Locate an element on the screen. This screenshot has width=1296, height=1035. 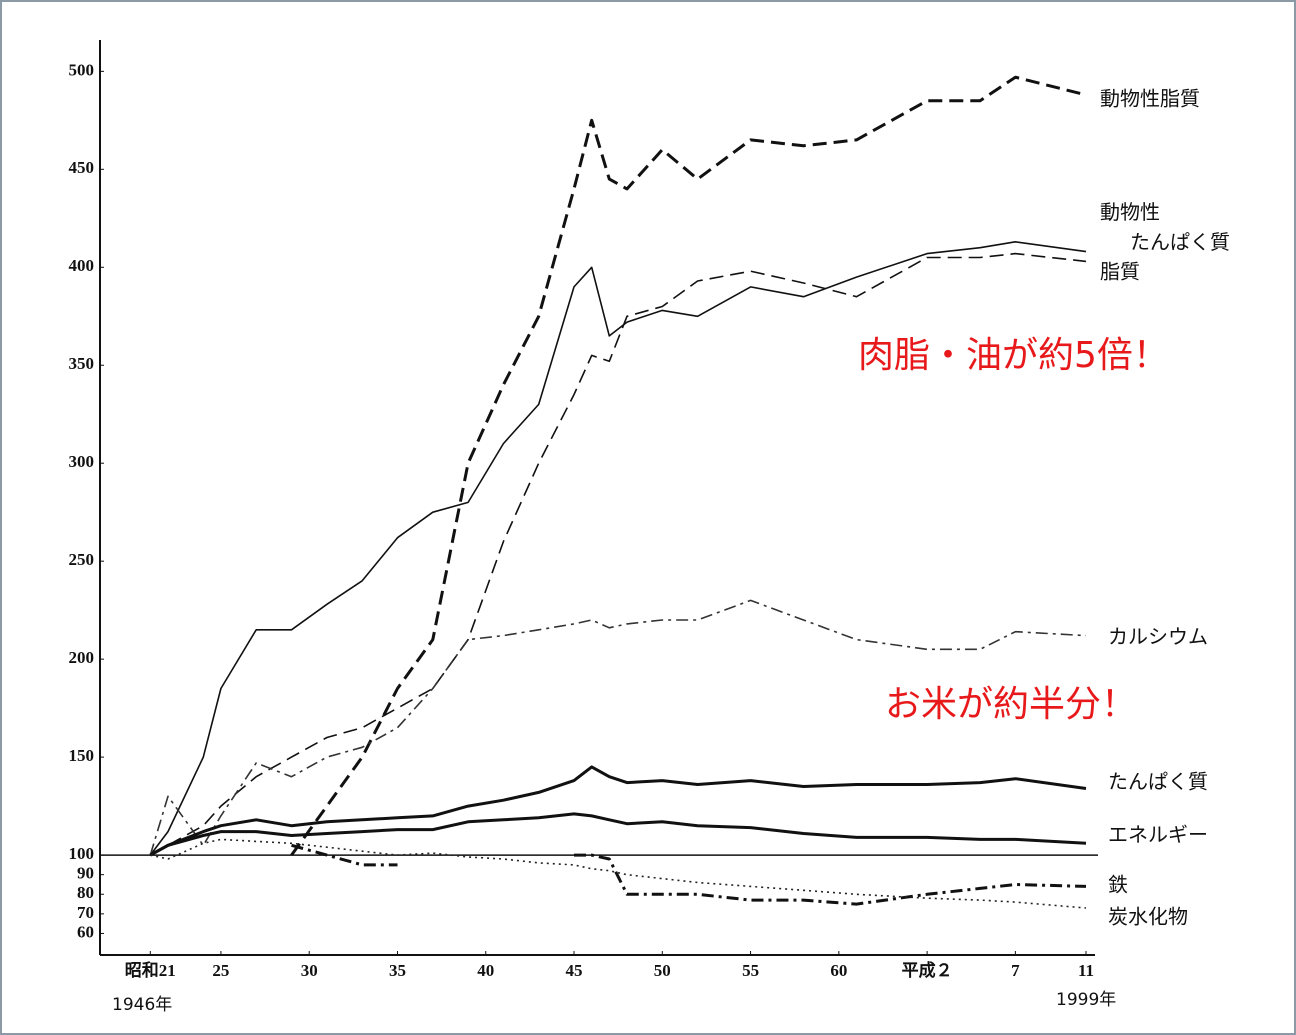
legend-label: 鉄 is located at coordinates (1118, 885).